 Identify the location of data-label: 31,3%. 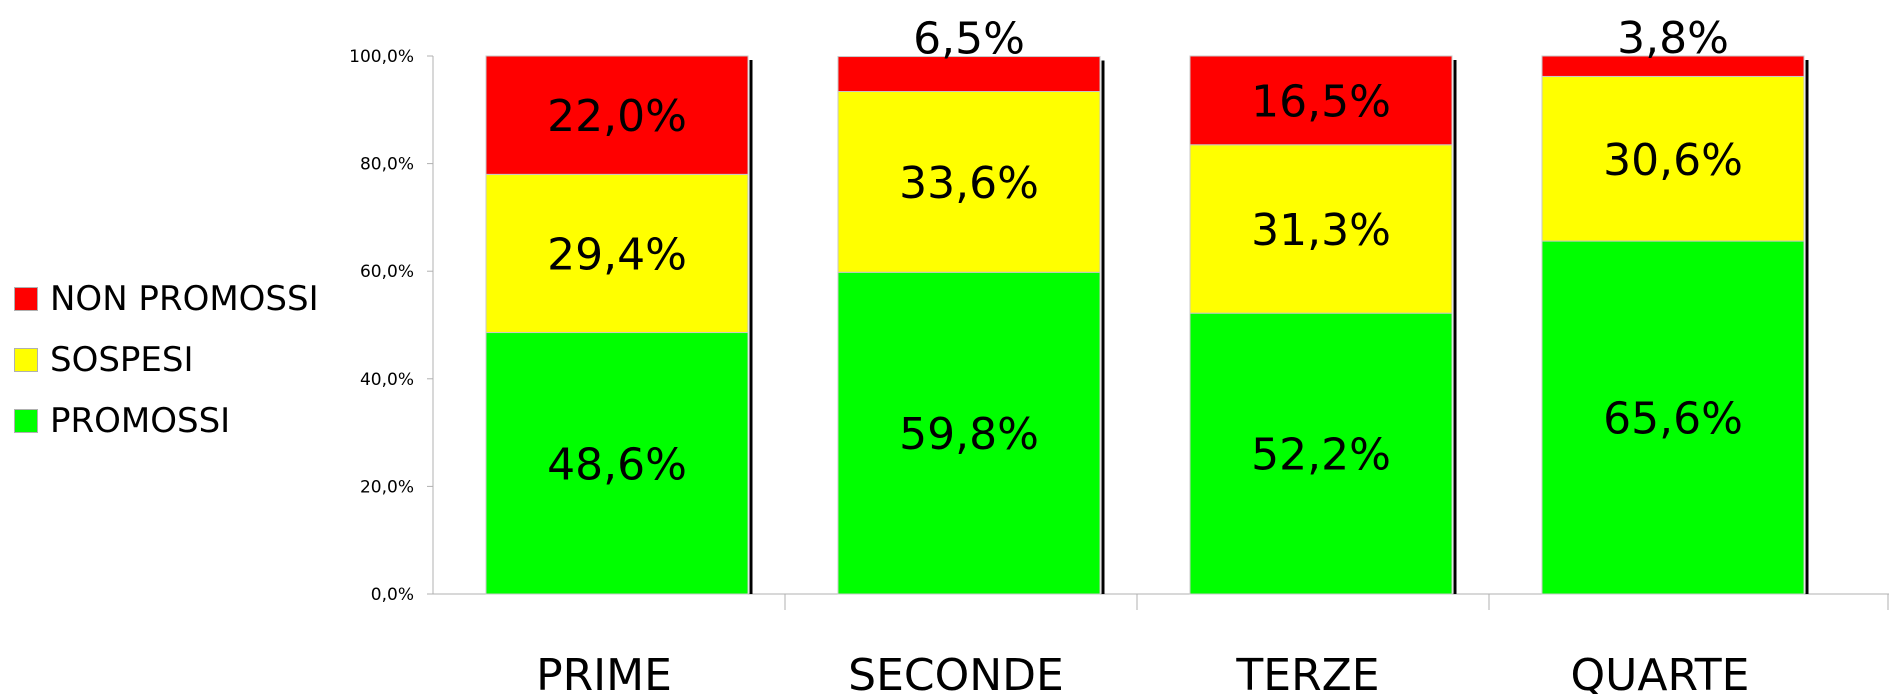
(1321, 230).